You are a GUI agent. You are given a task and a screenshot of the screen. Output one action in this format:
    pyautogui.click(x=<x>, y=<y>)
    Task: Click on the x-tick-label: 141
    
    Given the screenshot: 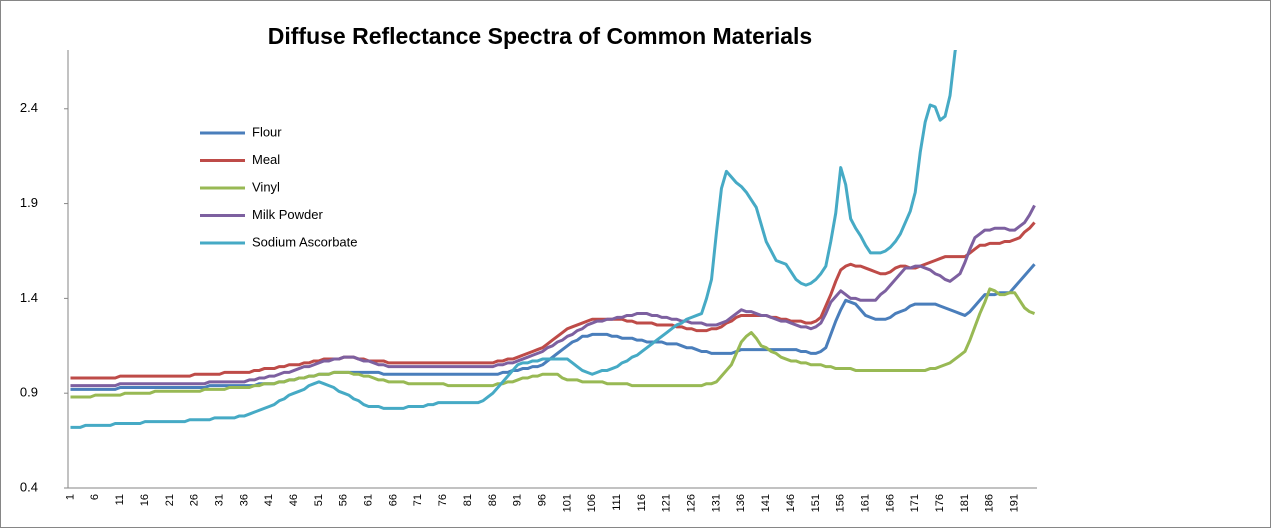 What is the action you would take?
    pyautogui.click(x=766, y=503)
    